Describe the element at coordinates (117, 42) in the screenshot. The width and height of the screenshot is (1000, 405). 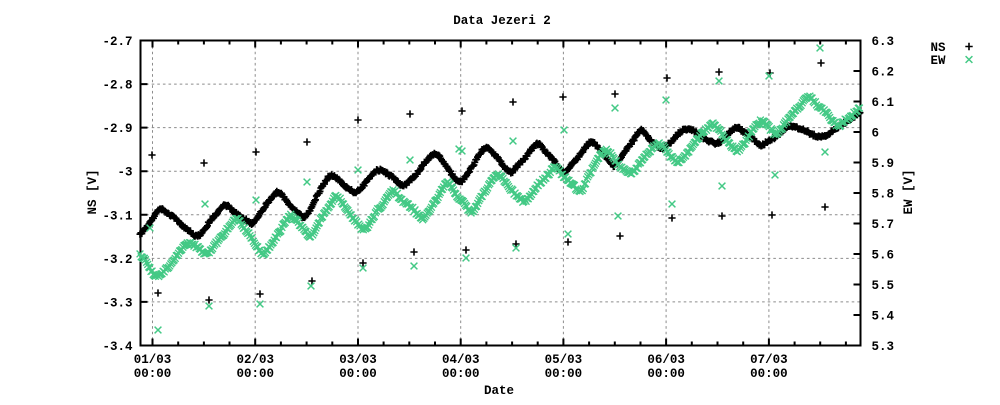
I see `svg-text: -2.7` at that location.